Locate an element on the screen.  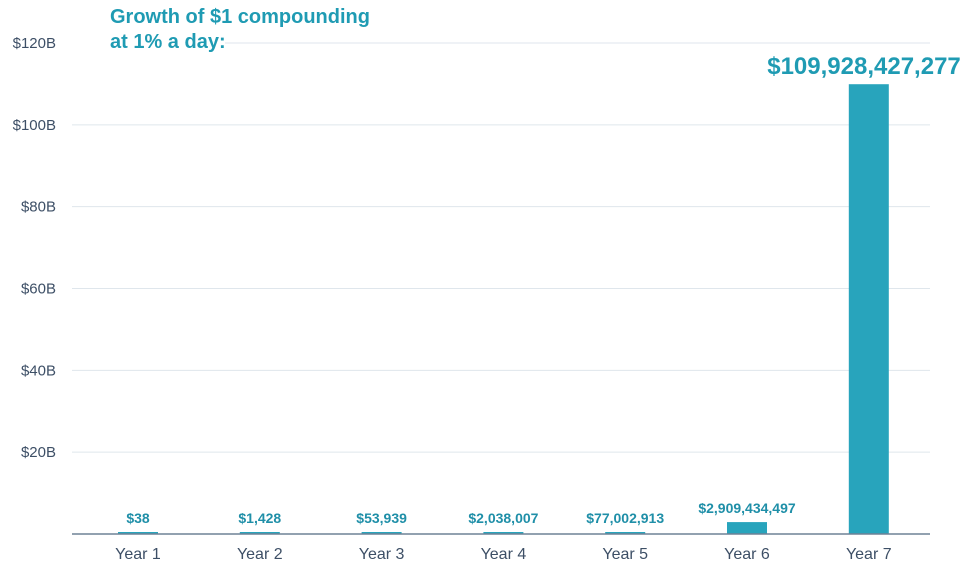
y-tick-label: $20B is located at coordinates (38, 452).